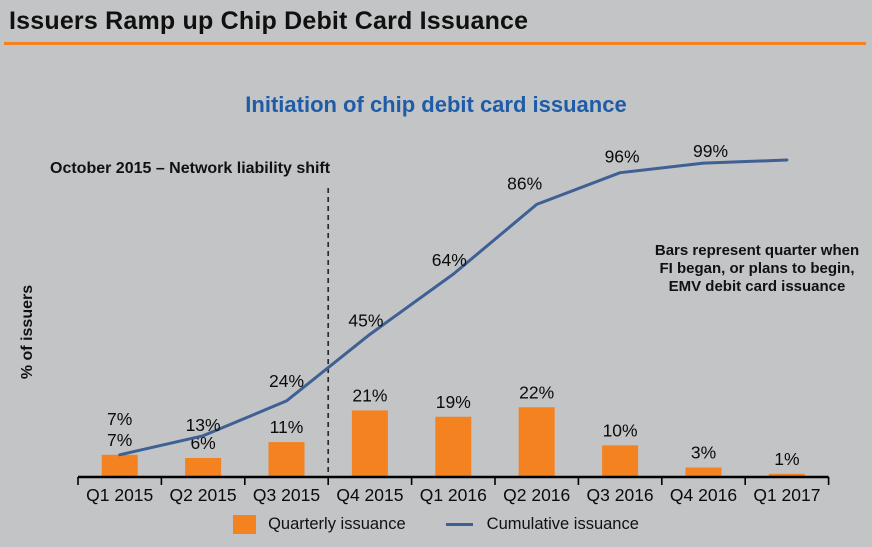  Describe the element at coordinates (286, 495) in the screenshot. I see `x-axis-label: Q3 2015` at that location.